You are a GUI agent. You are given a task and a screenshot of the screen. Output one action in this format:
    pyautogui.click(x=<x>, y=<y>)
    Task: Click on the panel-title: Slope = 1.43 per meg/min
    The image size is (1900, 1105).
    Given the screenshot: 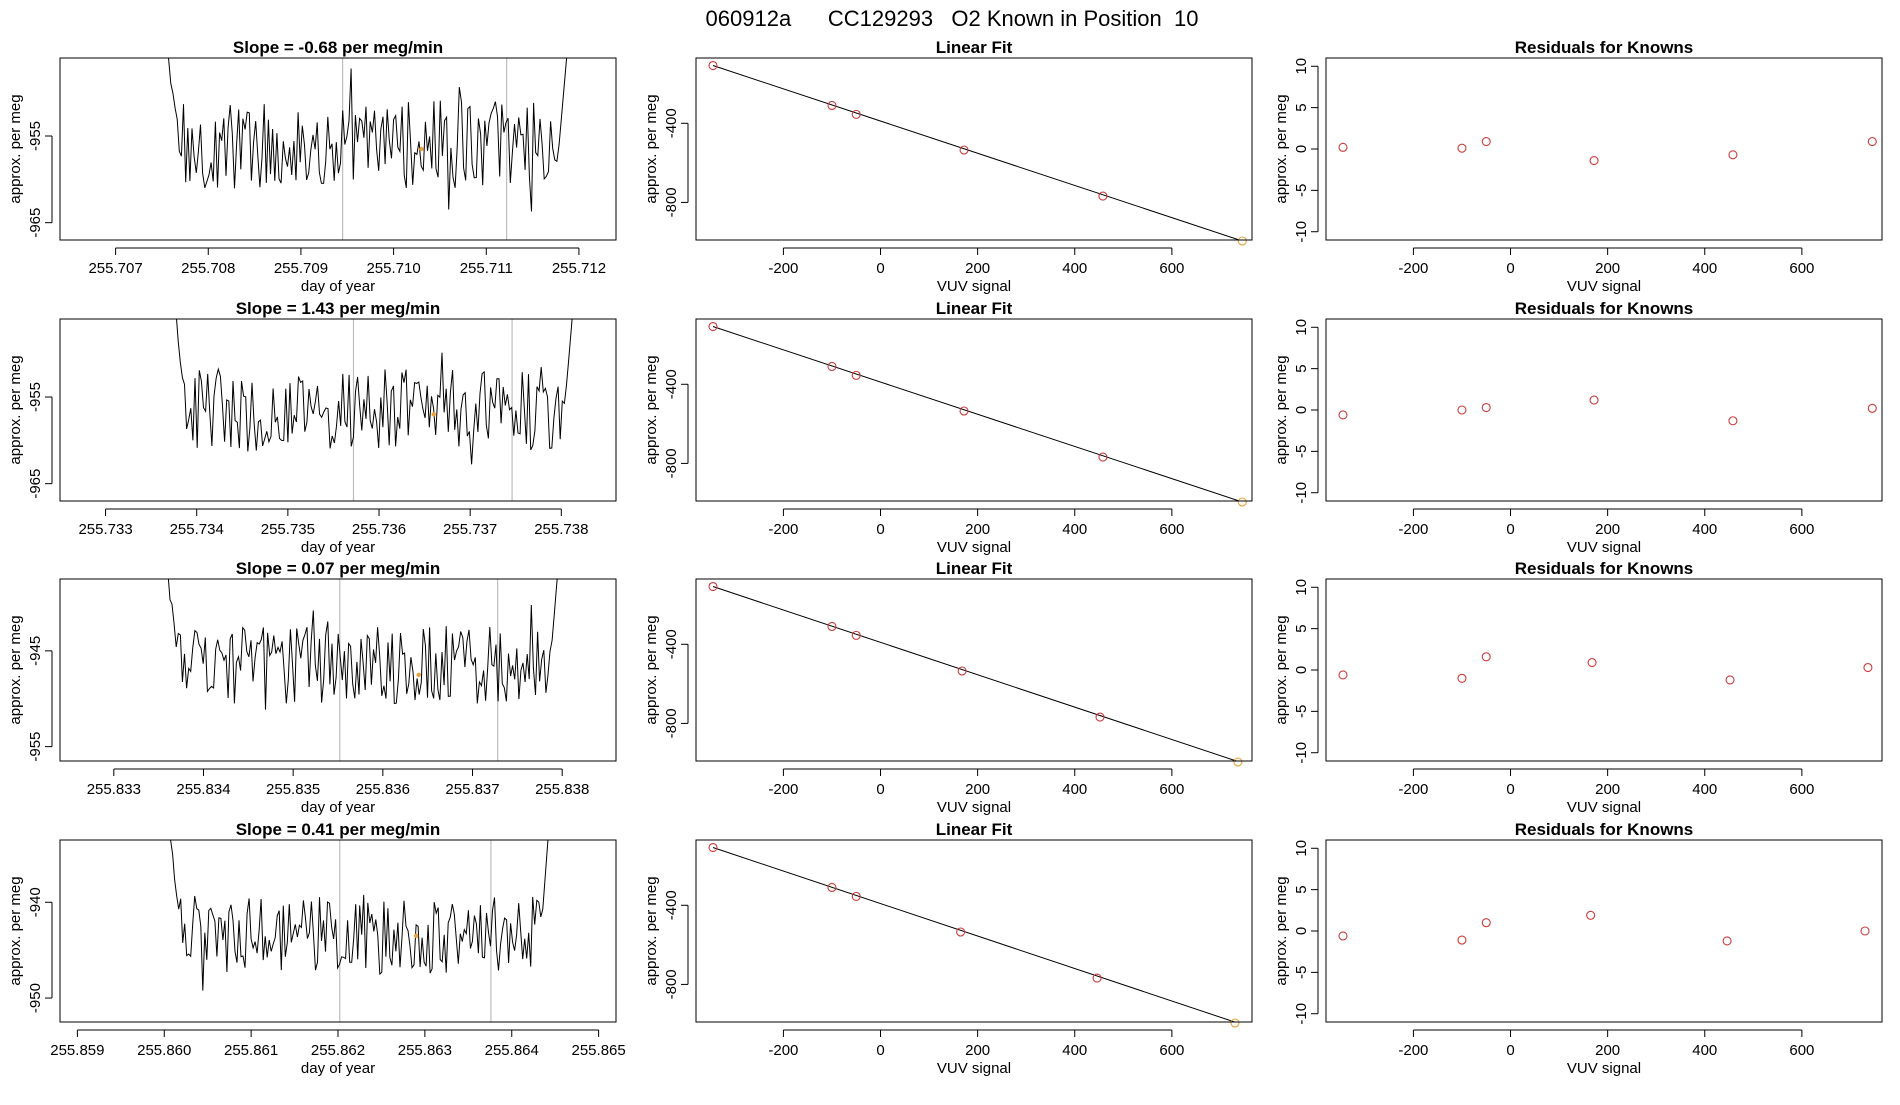 What is the action you would take?
    pyautogui.click(x=338, y=308)
    